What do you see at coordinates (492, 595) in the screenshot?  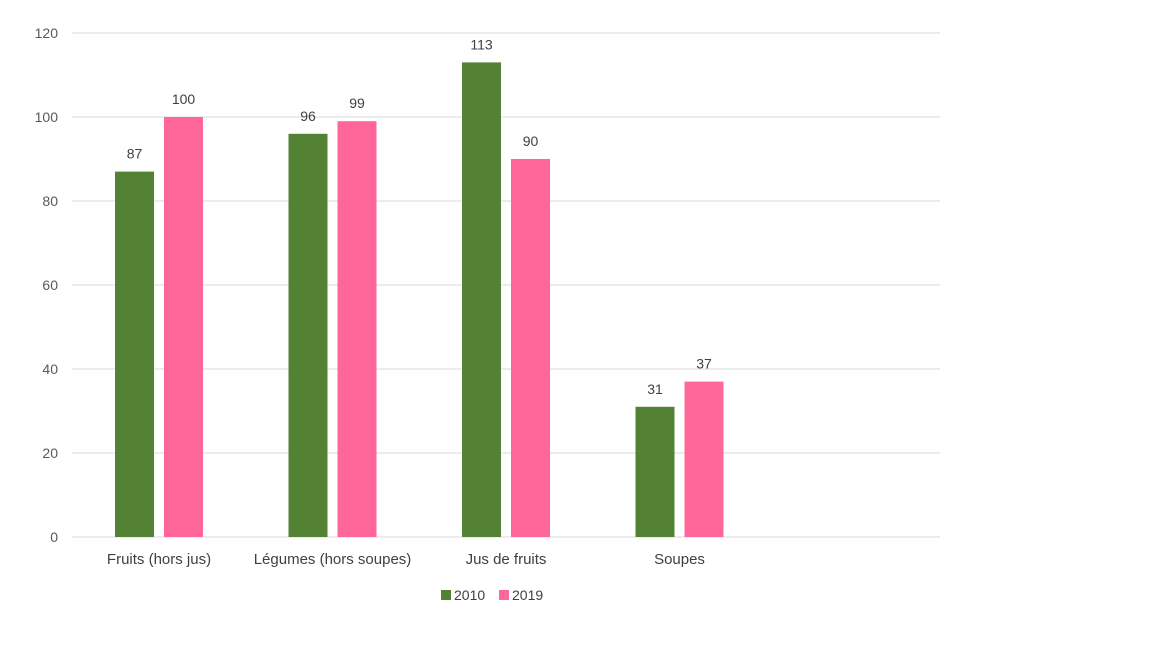 I see `legend: 2010 2019` at bounding box center [492, 595].